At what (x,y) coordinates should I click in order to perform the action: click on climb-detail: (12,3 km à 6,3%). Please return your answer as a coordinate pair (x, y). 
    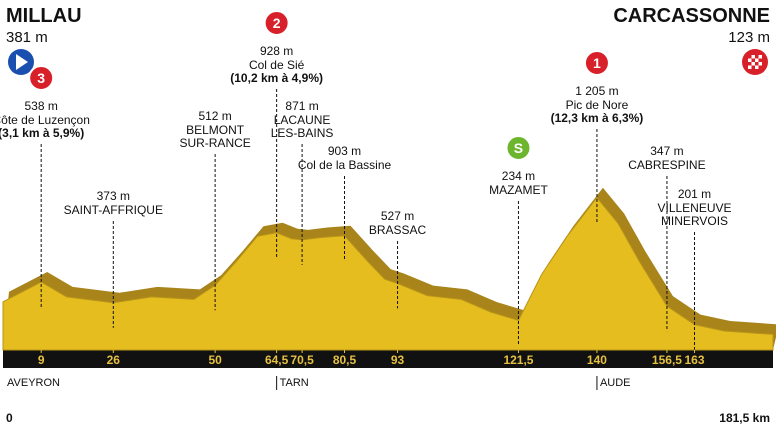
    Looking at the image, I should click on (597, 118).